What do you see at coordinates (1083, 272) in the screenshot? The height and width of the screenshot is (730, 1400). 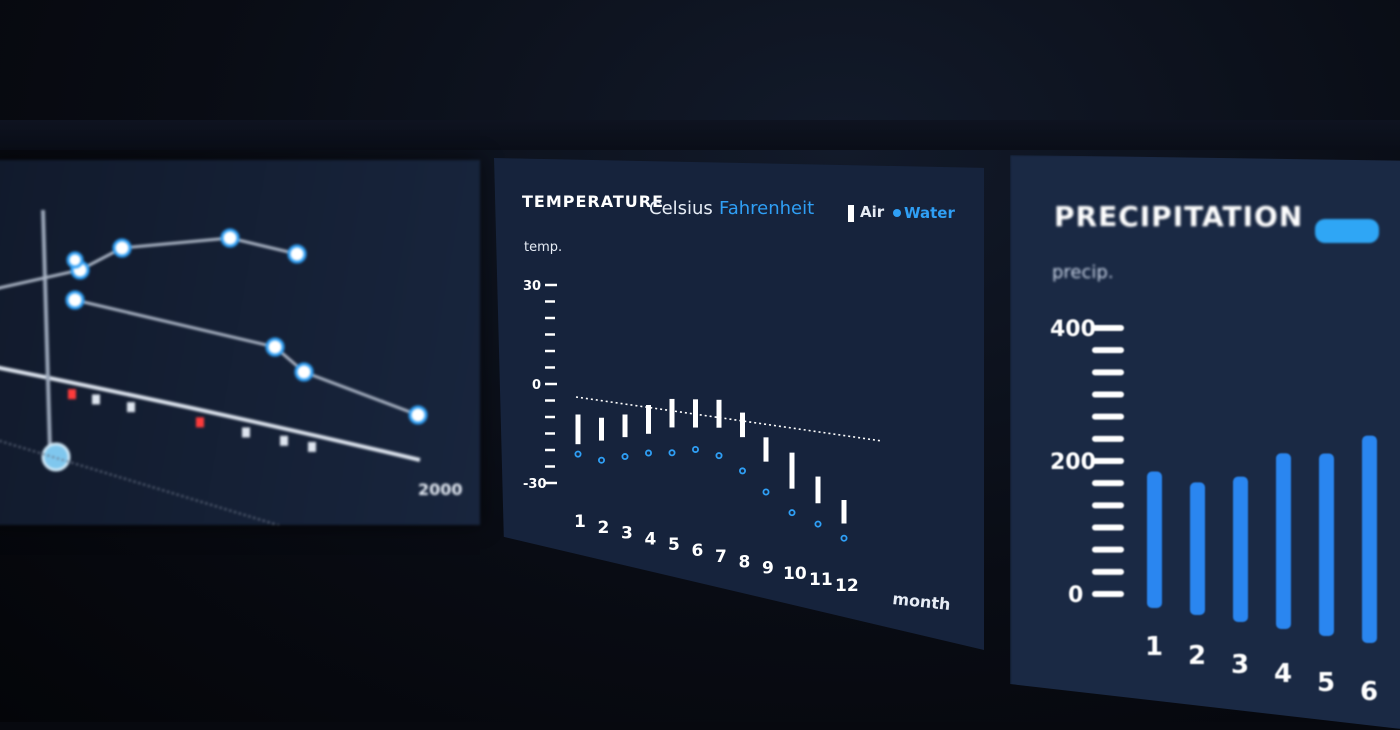 I see `precipitation-y-axis-label: precip.` at bounding box center [1083, 272].